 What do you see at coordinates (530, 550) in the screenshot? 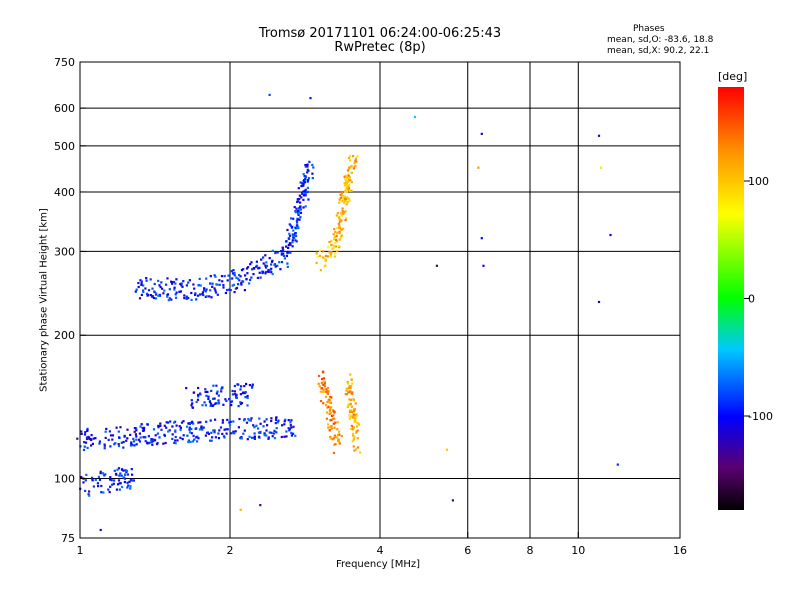
I see `x-tick-label: 8` at bounding box center [530, 550].